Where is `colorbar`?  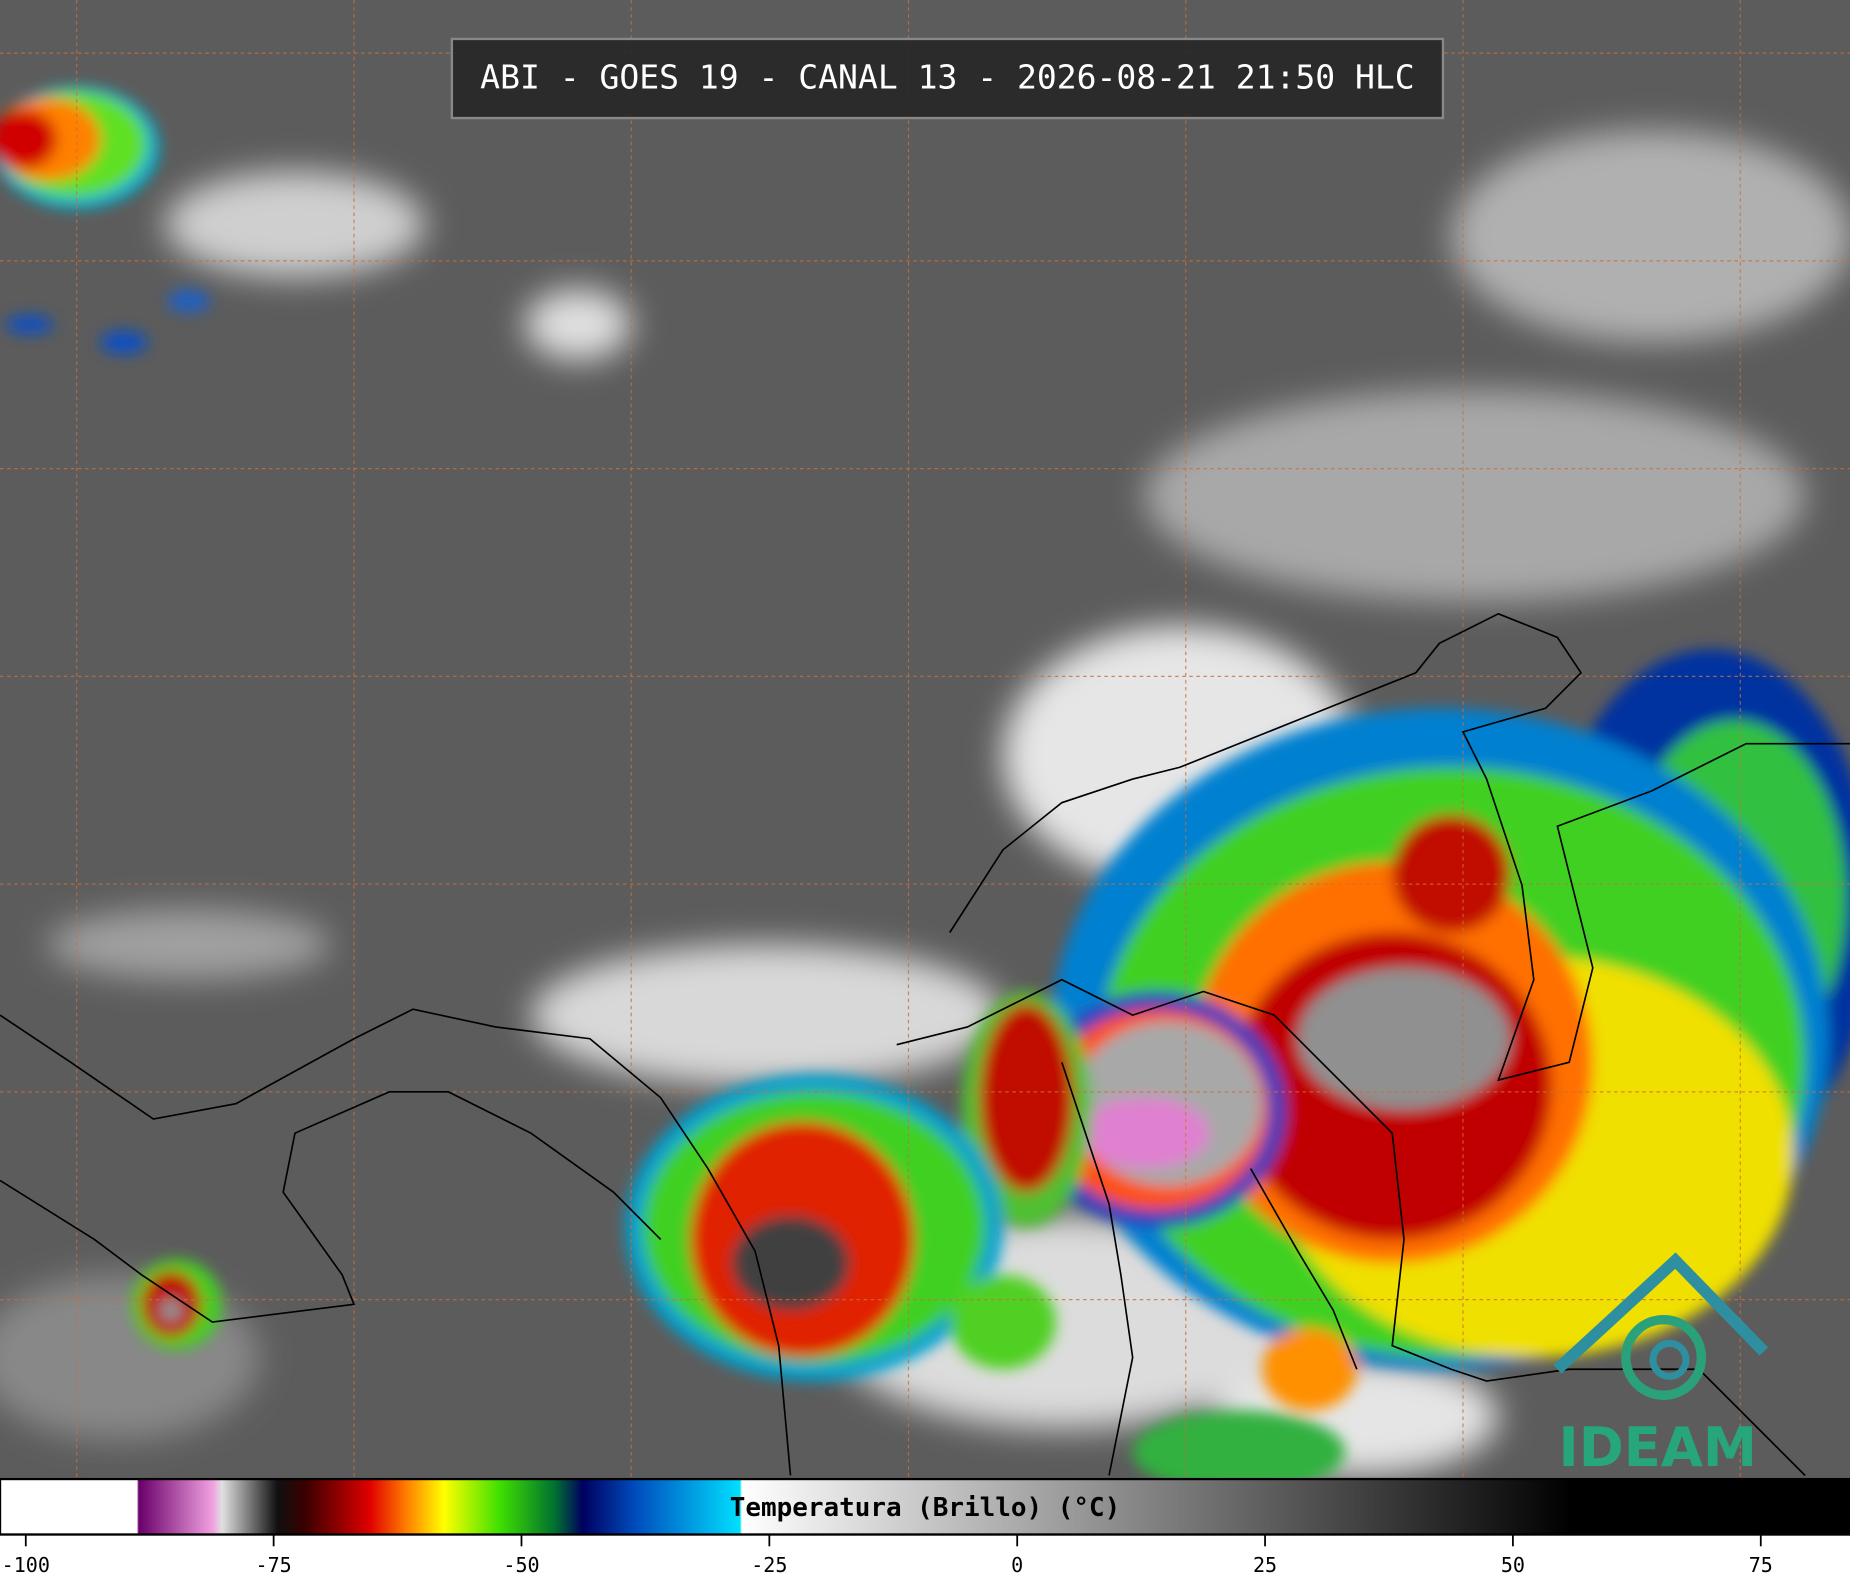
colorbar is located at coordinates (925, 1506).